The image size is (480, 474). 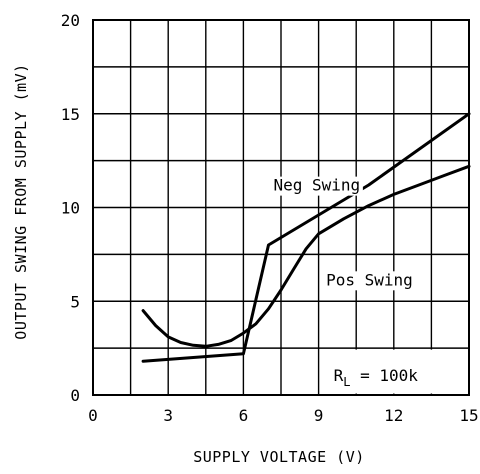 I want to click on x-tick-label: 15, so click(x=468, y=415).